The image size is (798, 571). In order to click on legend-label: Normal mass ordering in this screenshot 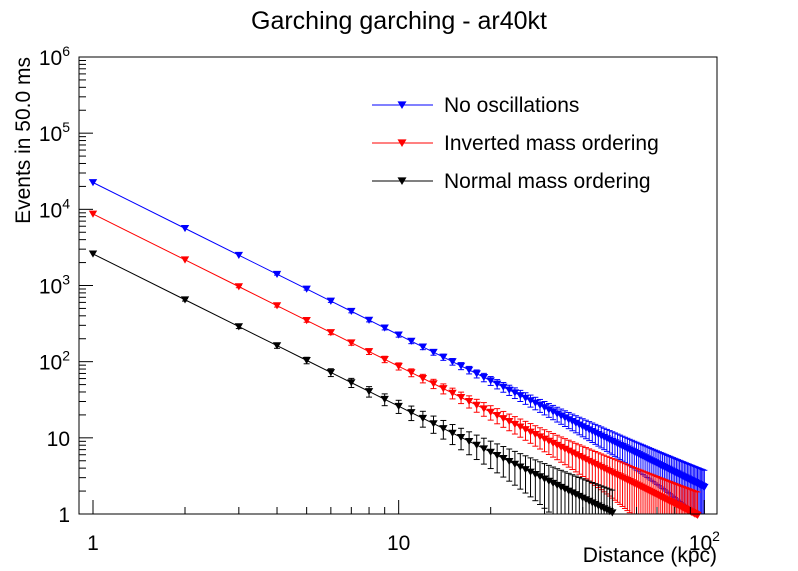, I will do `click(547, 181)`.